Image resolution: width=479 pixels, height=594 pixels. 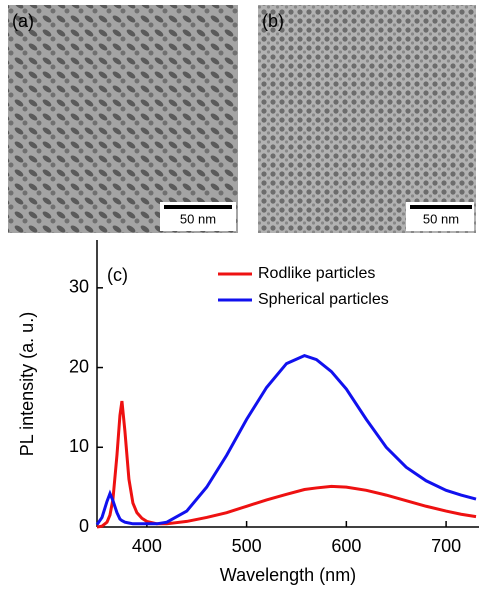 I want to click on y-tick-label: 10, so click(x=79, y=446).